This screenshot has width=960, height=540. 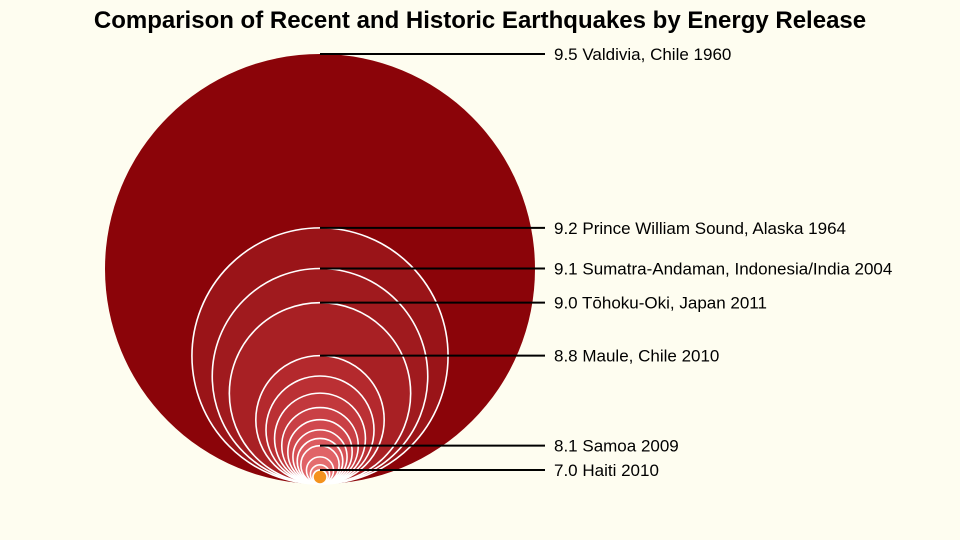 What do you see at coordinates (320, 477) in the screenshot?
I see `bubble-m7` at bounding box center [320, 477].